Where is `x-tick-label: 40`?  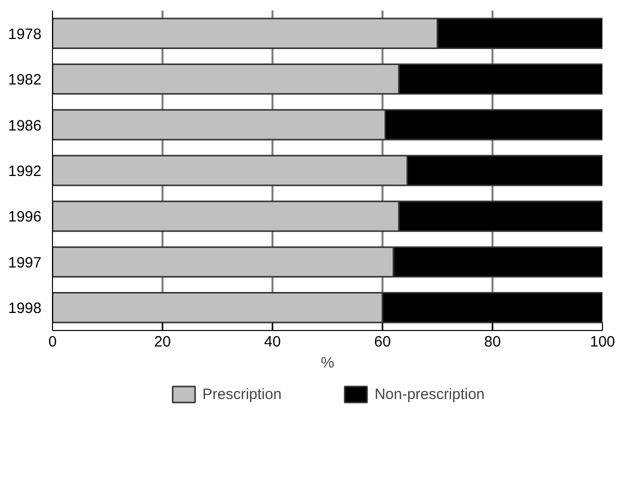
x-tick-label: 40 is located at coordinates (272, 342).